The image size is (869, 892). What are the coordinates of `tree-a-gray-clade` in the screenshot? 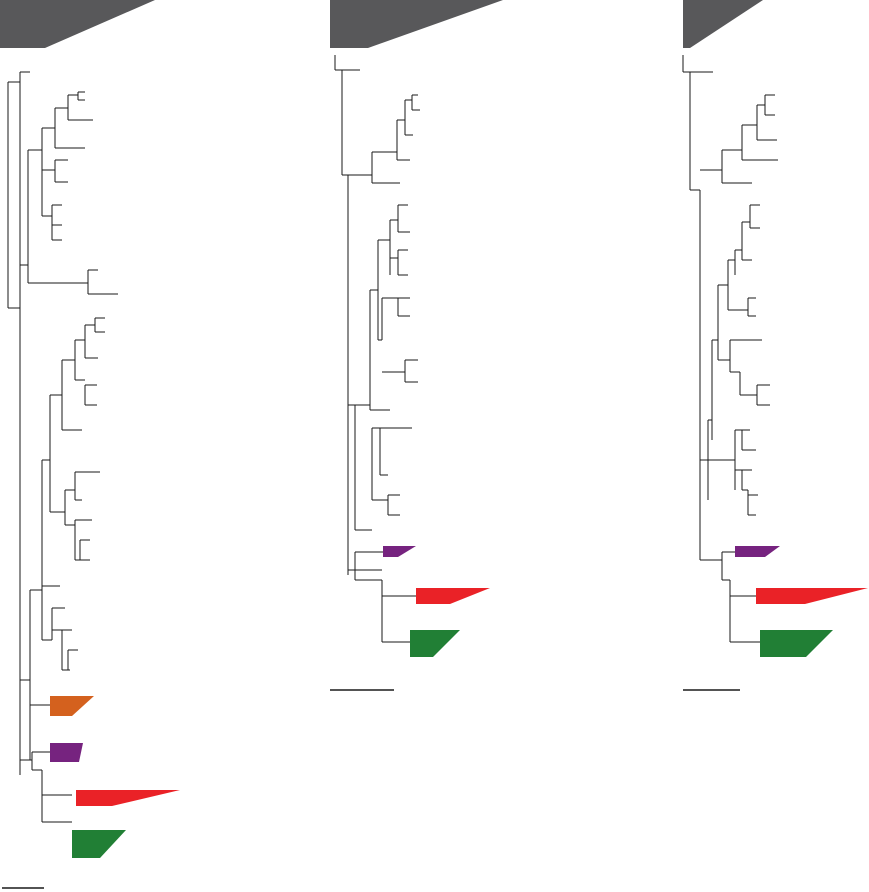 It's located at (77, 24).